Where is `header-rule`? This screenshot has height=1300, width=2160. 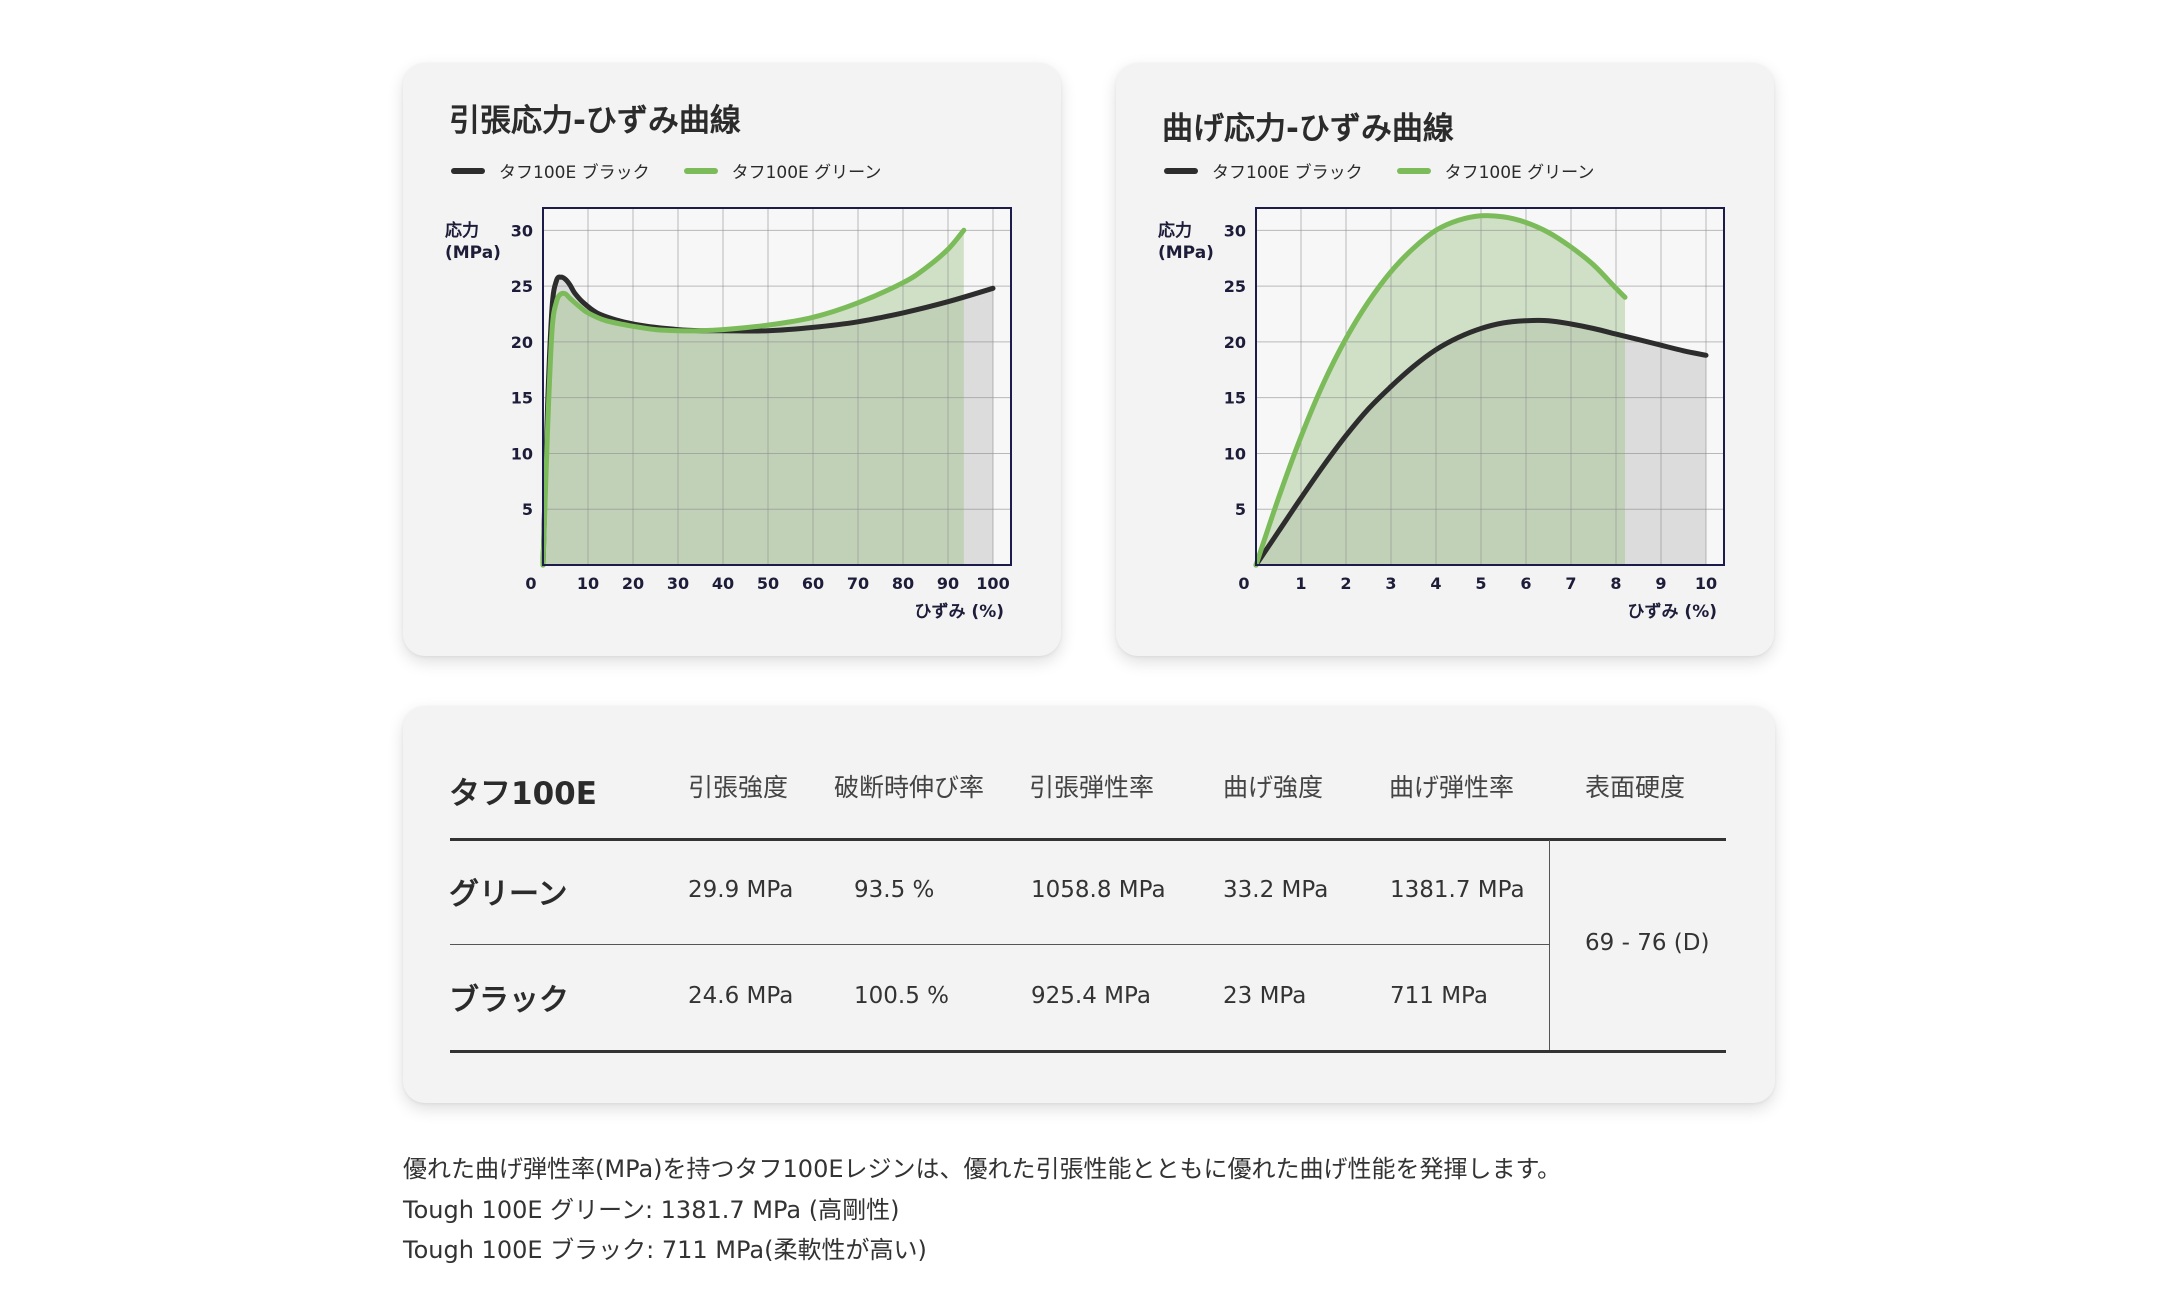 header-rule is located at coordinates (1088, 839).